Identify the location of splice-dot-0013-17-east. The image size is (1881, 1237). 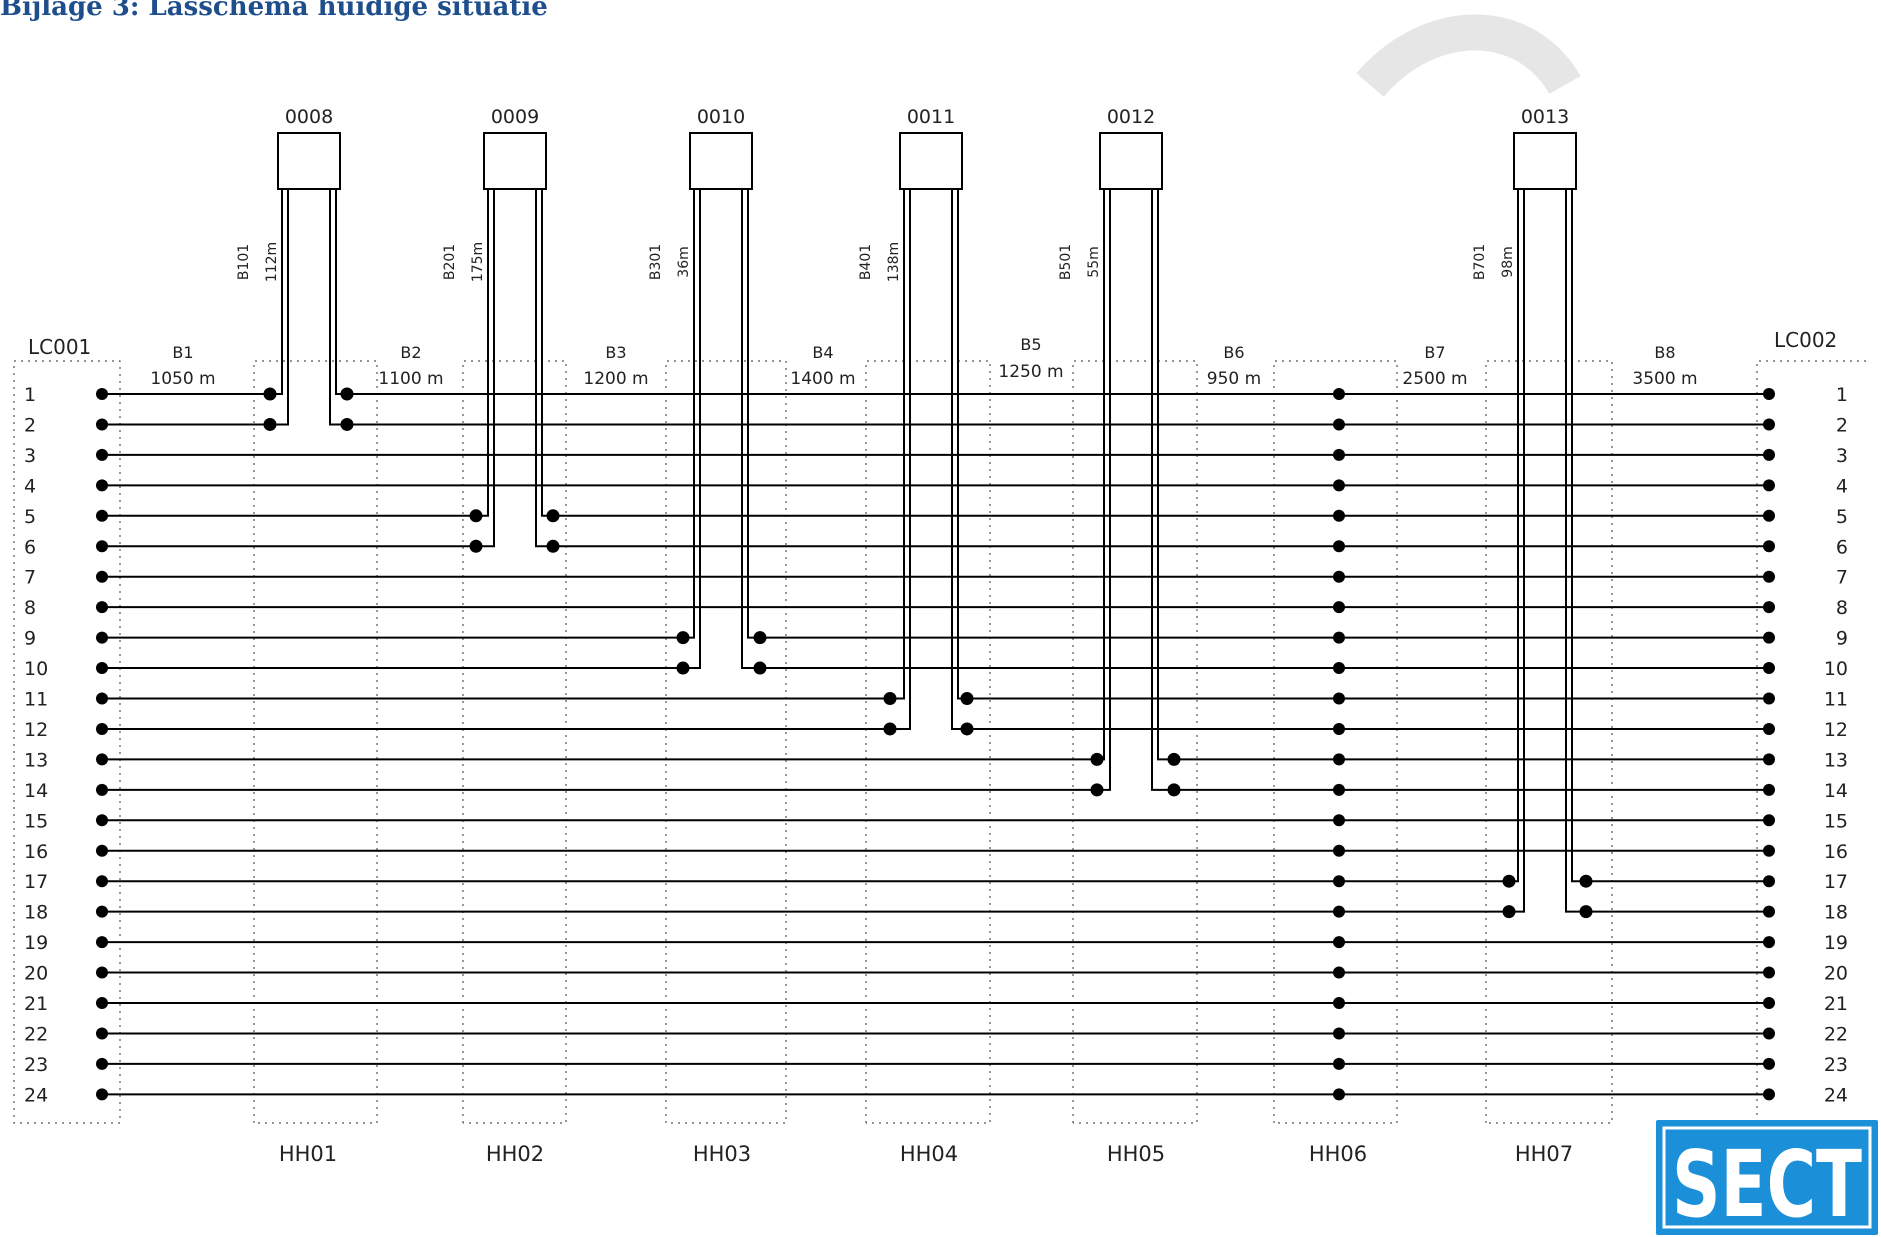
(1586, 881).